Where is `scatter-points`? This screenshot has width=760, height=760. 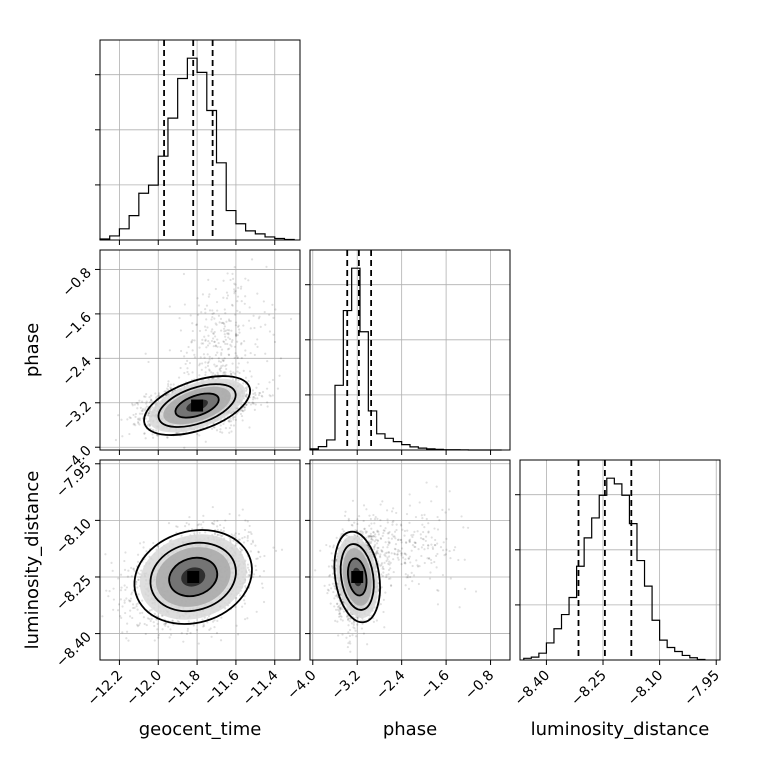 scatter-points is located at coordinates (192, 575).